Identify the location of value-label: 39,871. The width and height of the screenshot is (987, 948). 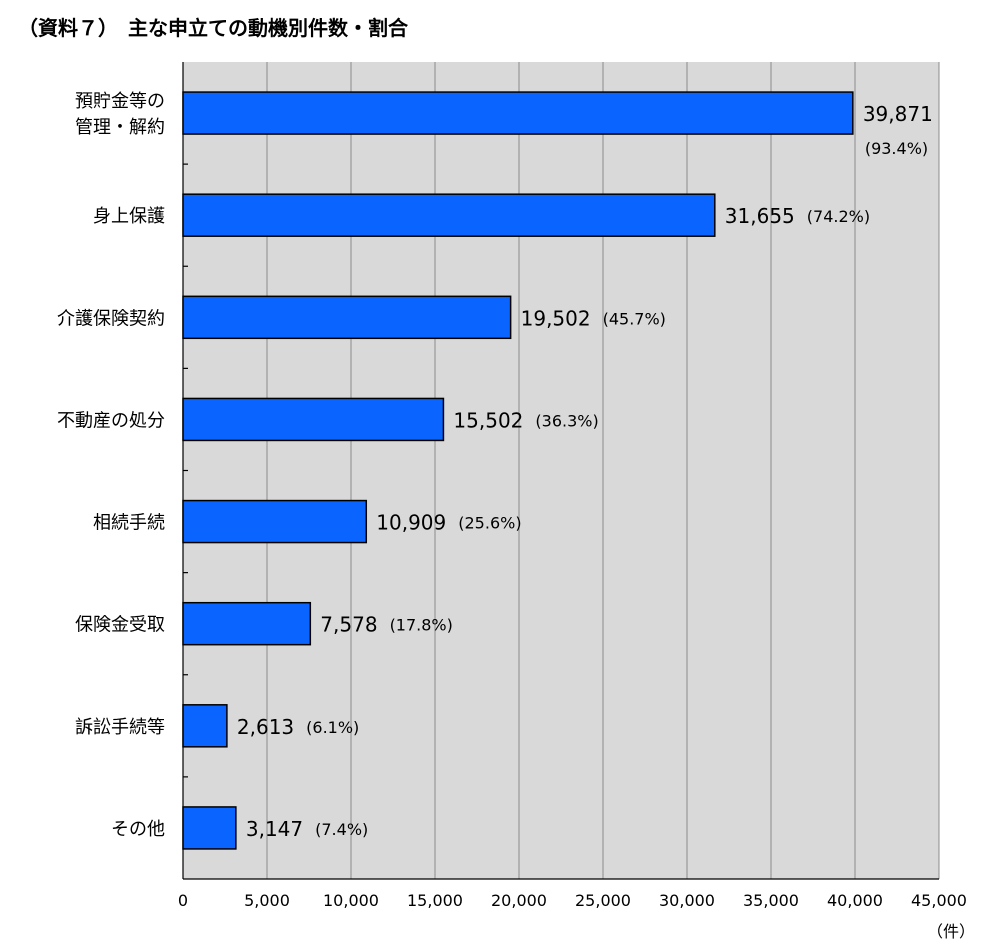
(898, 114).